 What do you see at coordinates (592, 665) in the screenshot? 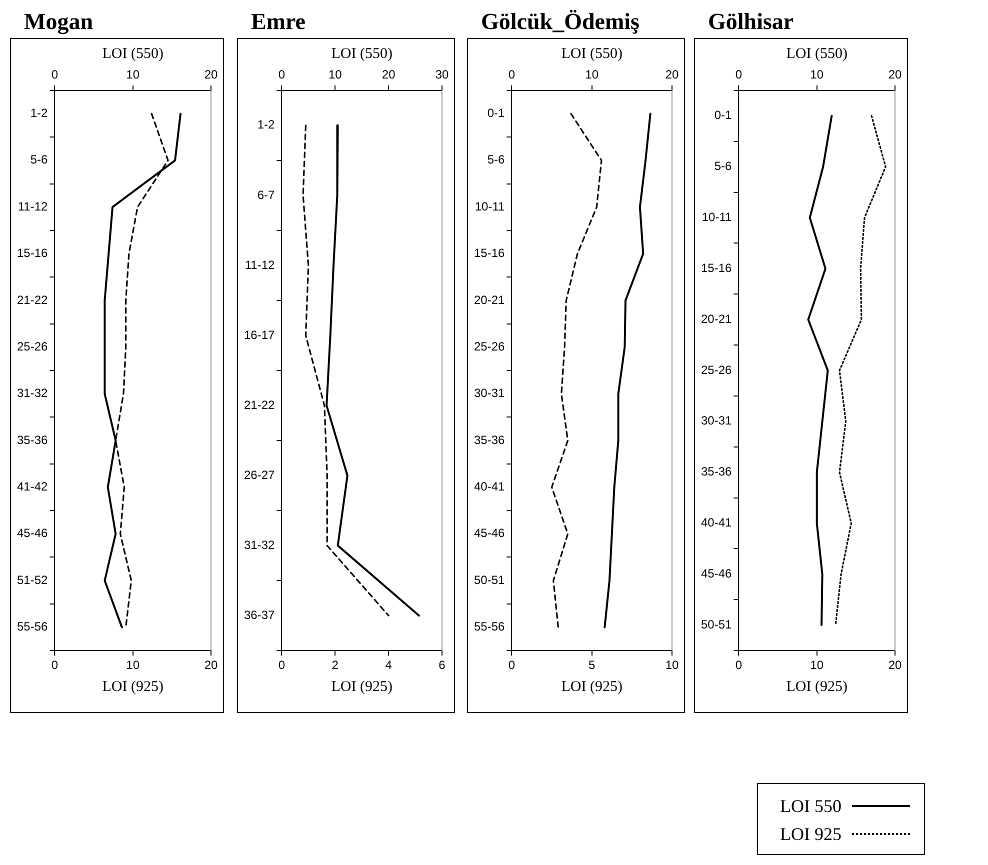
I see `x-tick-label: 5` at bounding box center [592, 665].